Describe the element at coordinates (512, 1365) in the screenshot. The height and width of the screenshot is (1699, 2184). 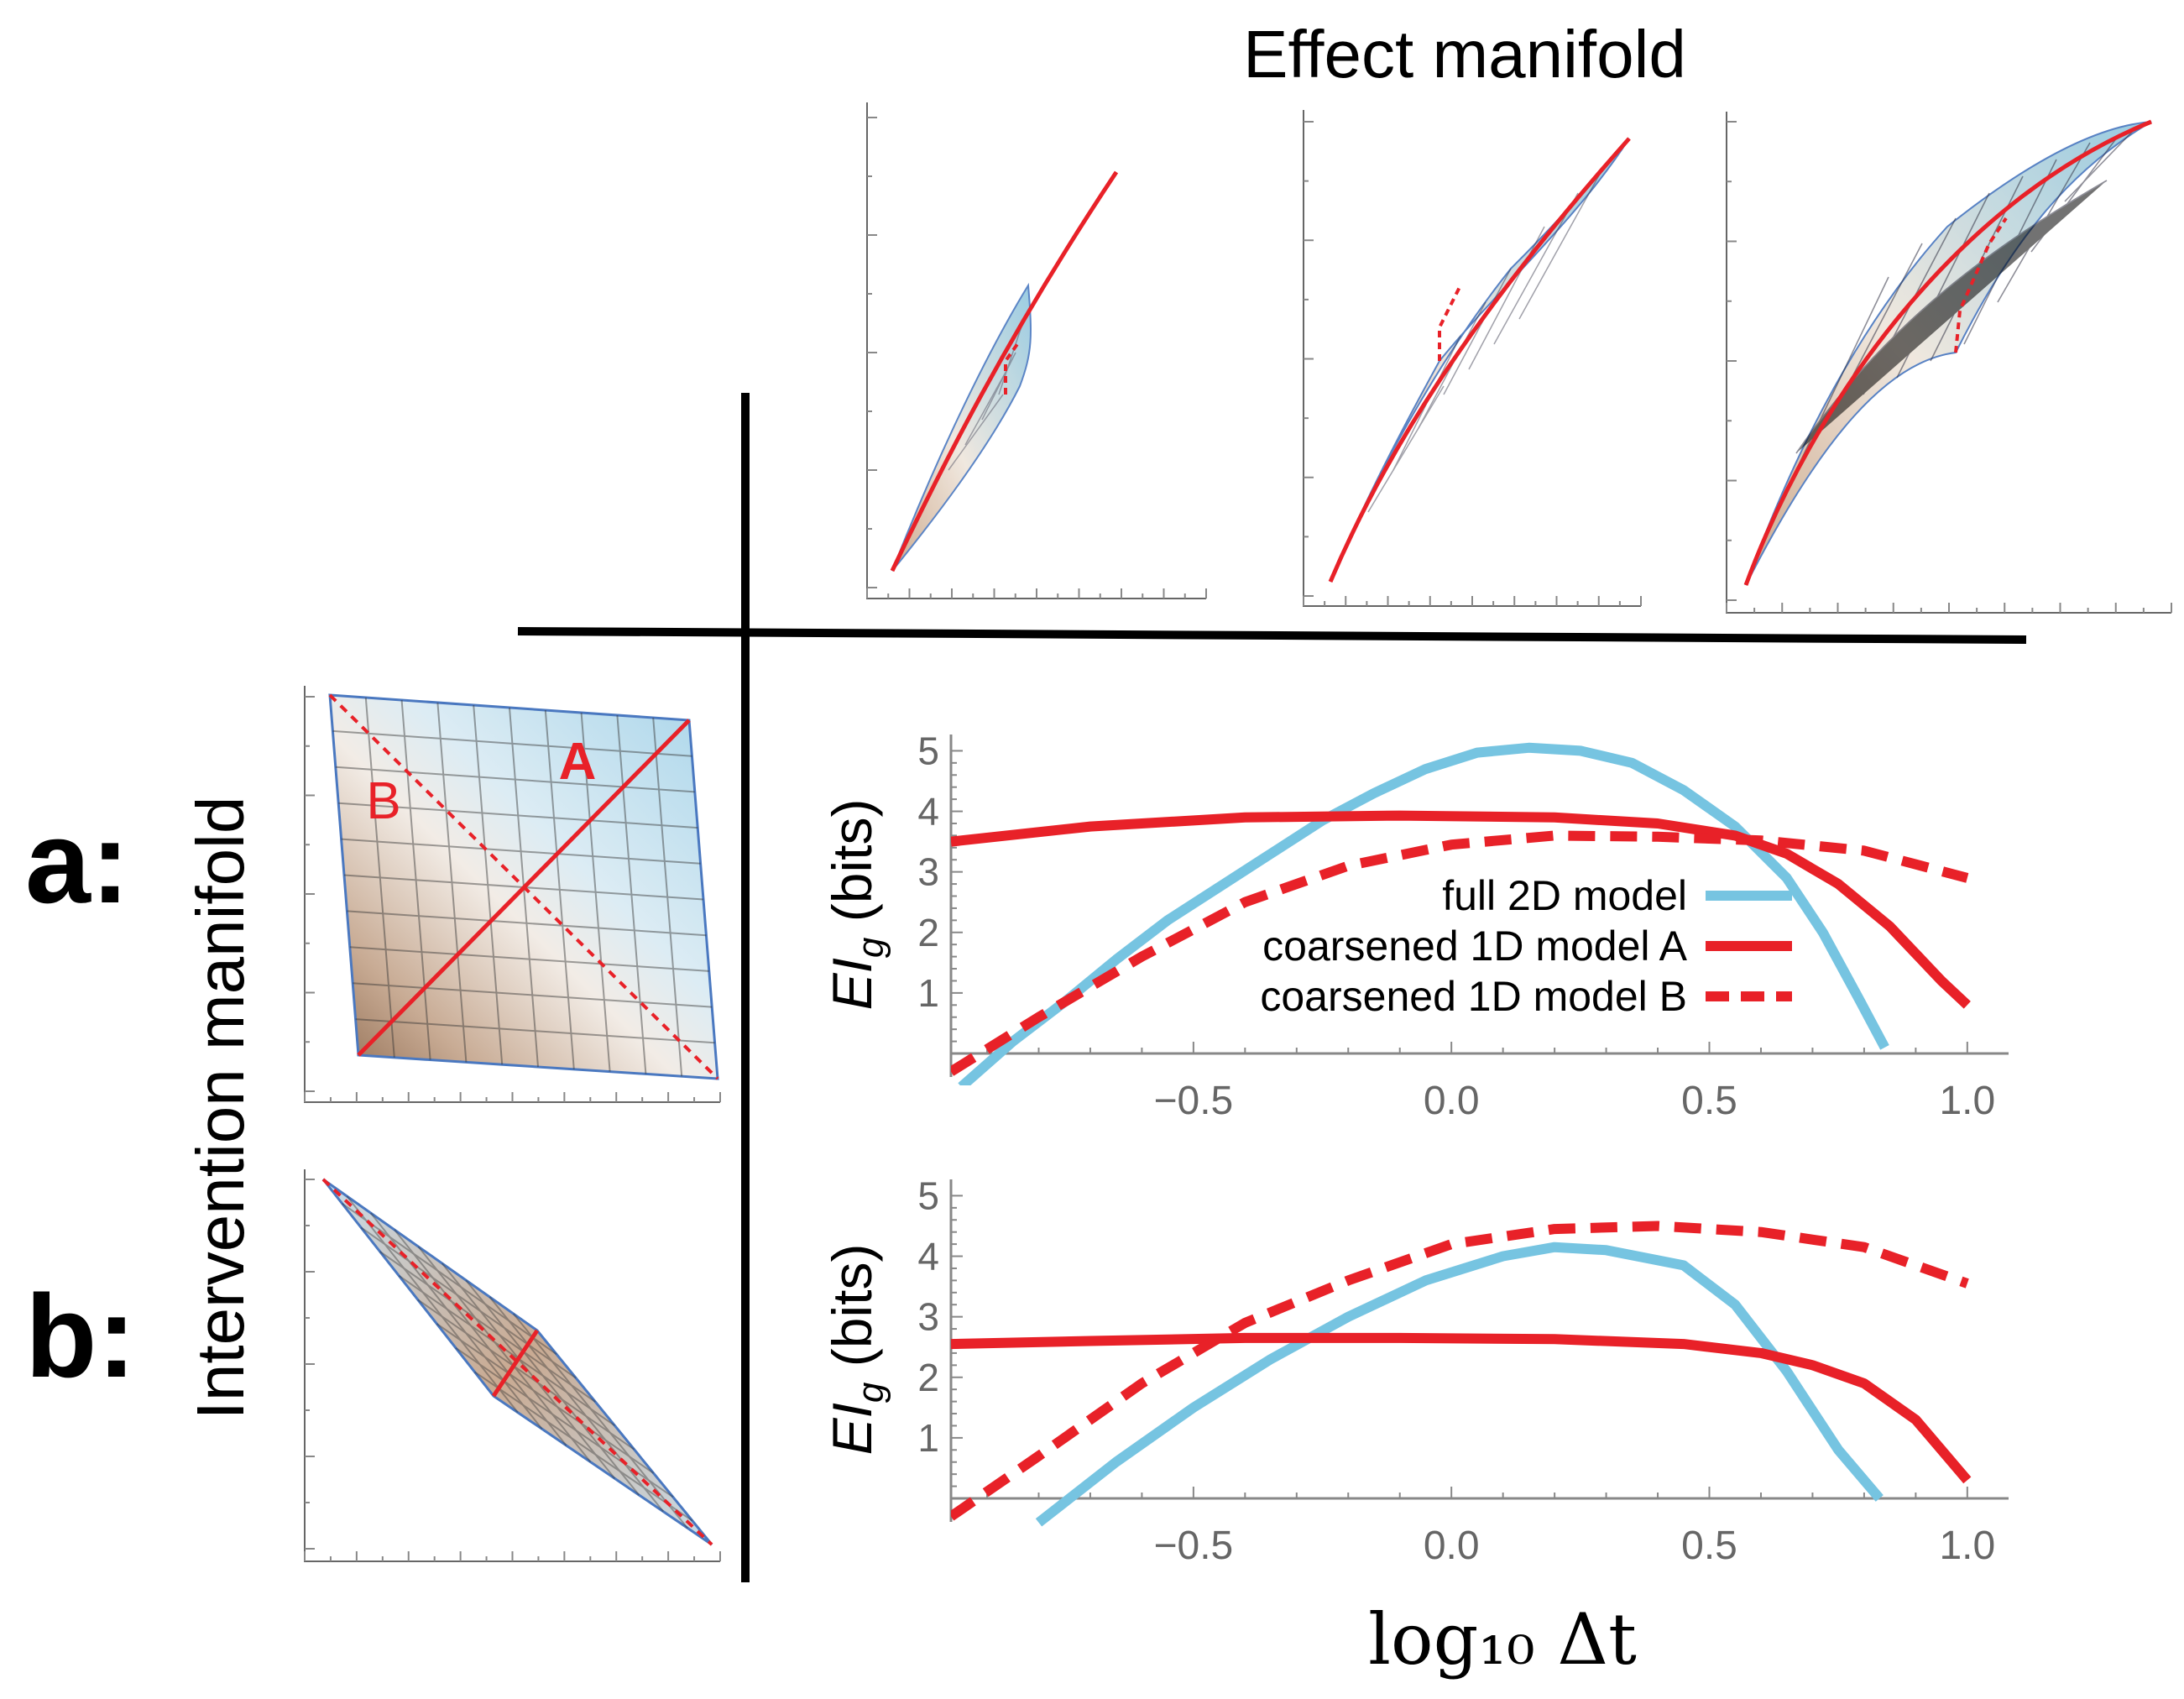
I see `intervention-panel-b` at that location.